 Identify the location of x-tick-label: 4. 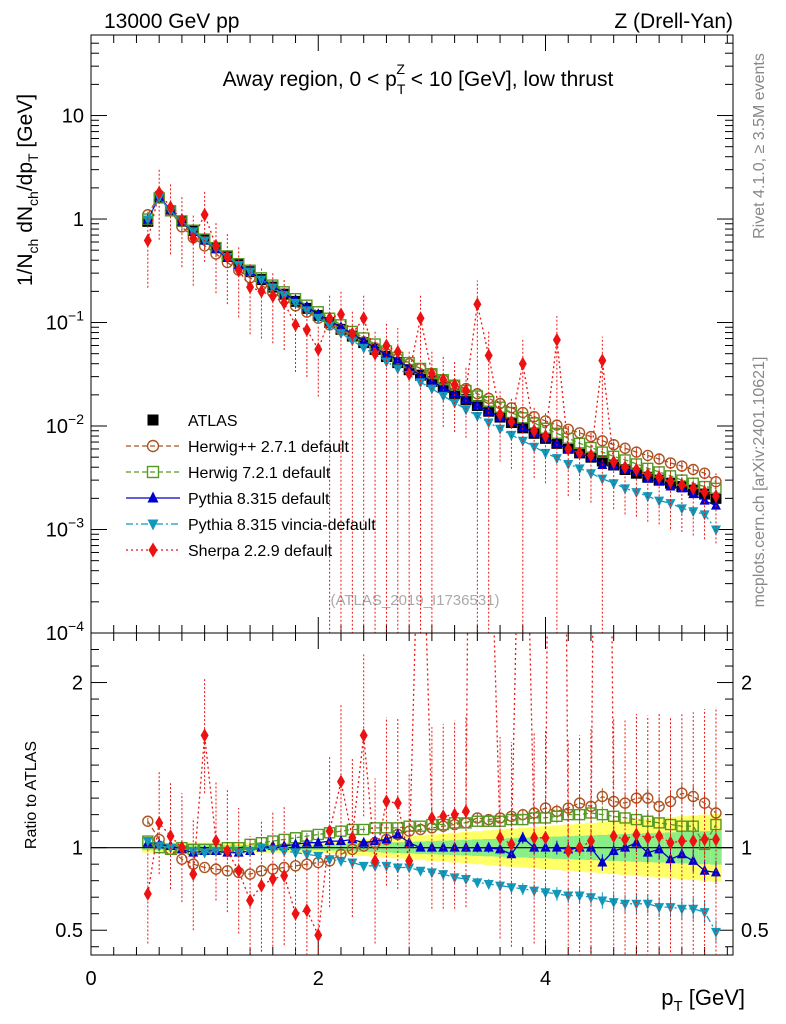
(545, 979).